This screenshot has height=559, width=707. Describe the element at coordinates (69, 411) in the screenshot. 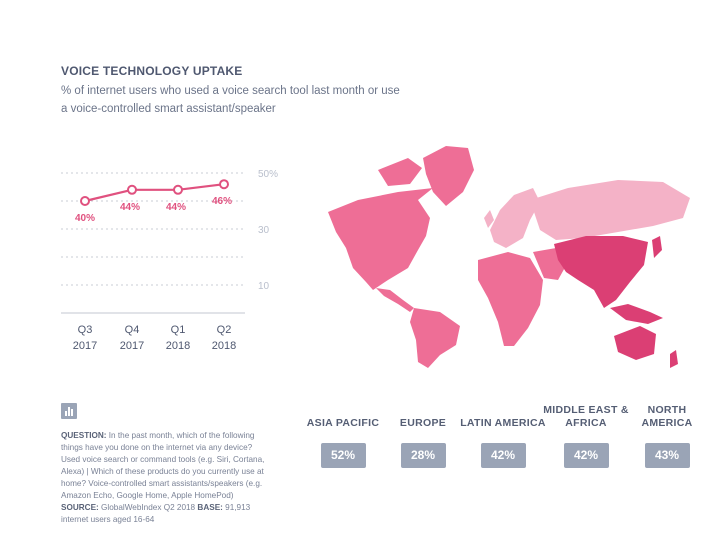

I see `bar-chart-icon` at that location.